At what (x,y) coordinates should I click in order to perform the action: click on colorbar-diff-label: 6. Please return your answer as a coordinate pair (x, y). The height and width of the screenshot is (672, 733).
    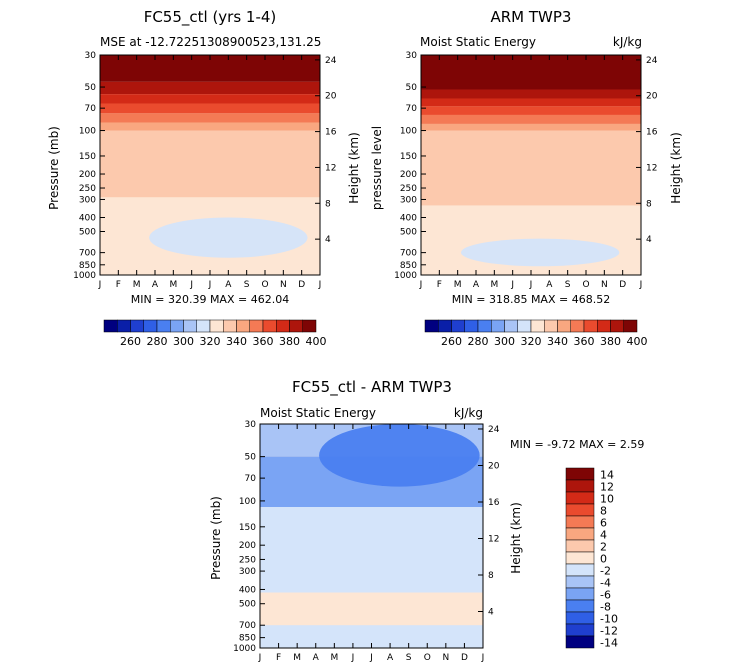
    Looking at the image, I should click on (603, 523).